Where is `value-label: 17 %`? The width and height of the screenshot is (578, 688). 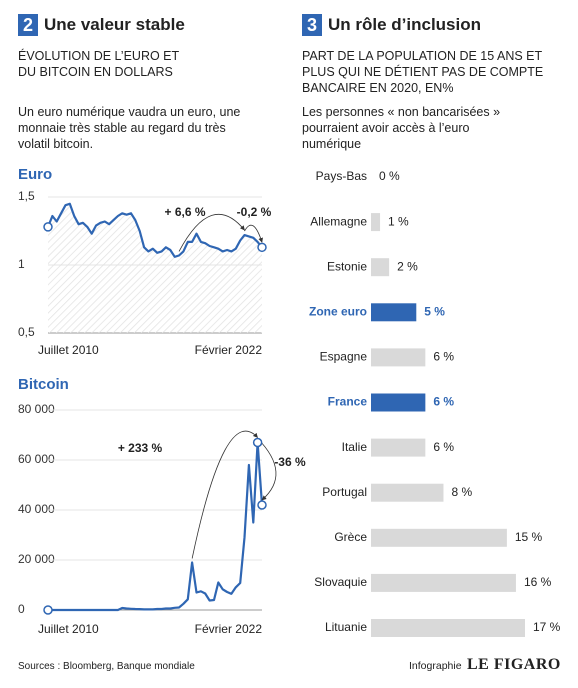
value-label: 17 % is located at coordinates (547, 627).